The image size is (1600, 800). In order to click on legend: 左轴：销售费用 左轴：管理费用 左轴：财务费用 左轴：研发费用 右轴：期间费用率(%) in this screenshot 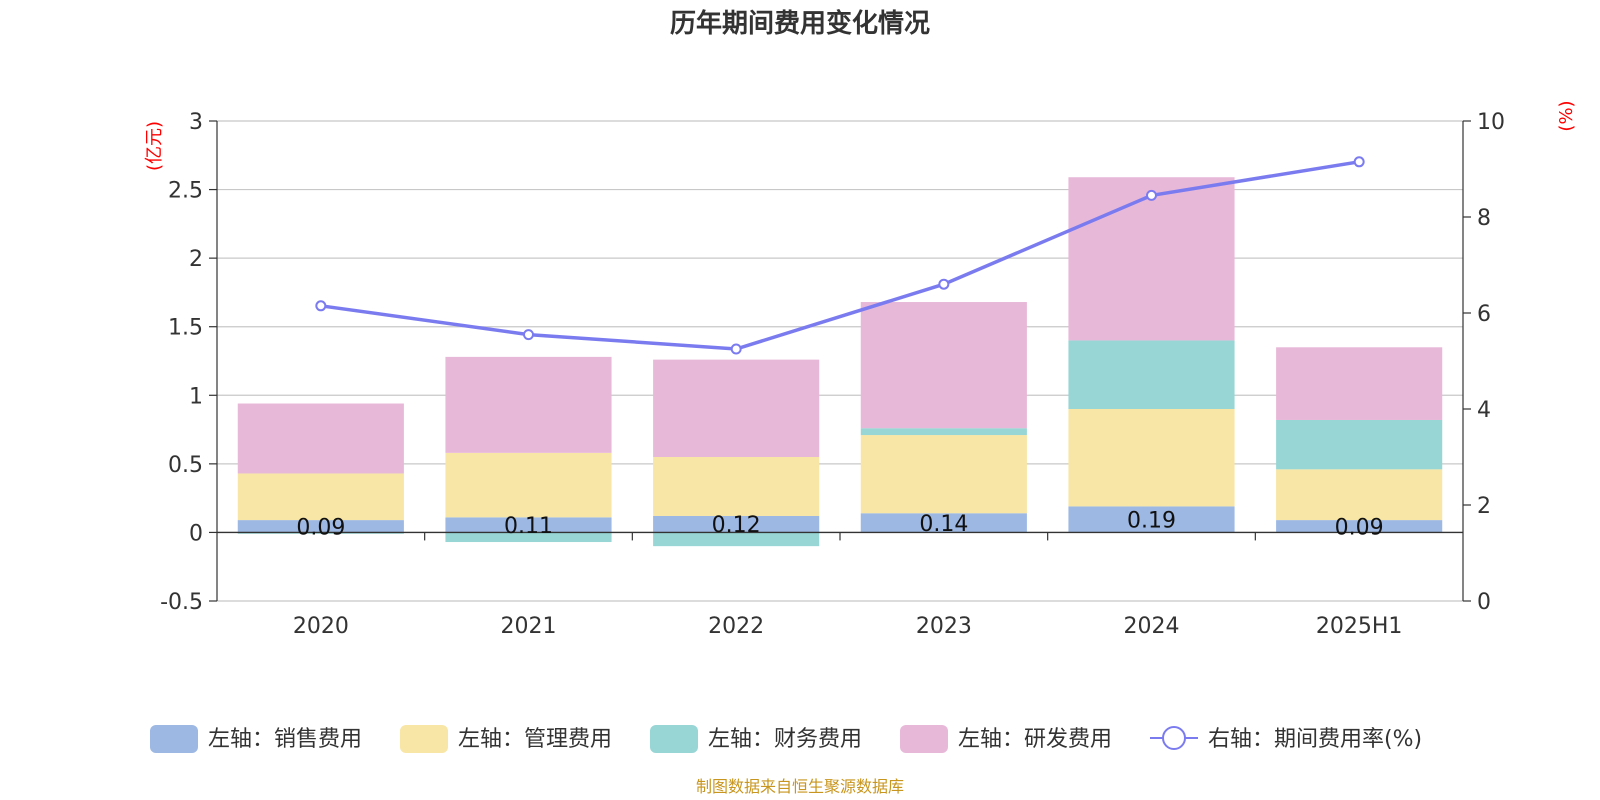, I will do `click(786, 739)`.